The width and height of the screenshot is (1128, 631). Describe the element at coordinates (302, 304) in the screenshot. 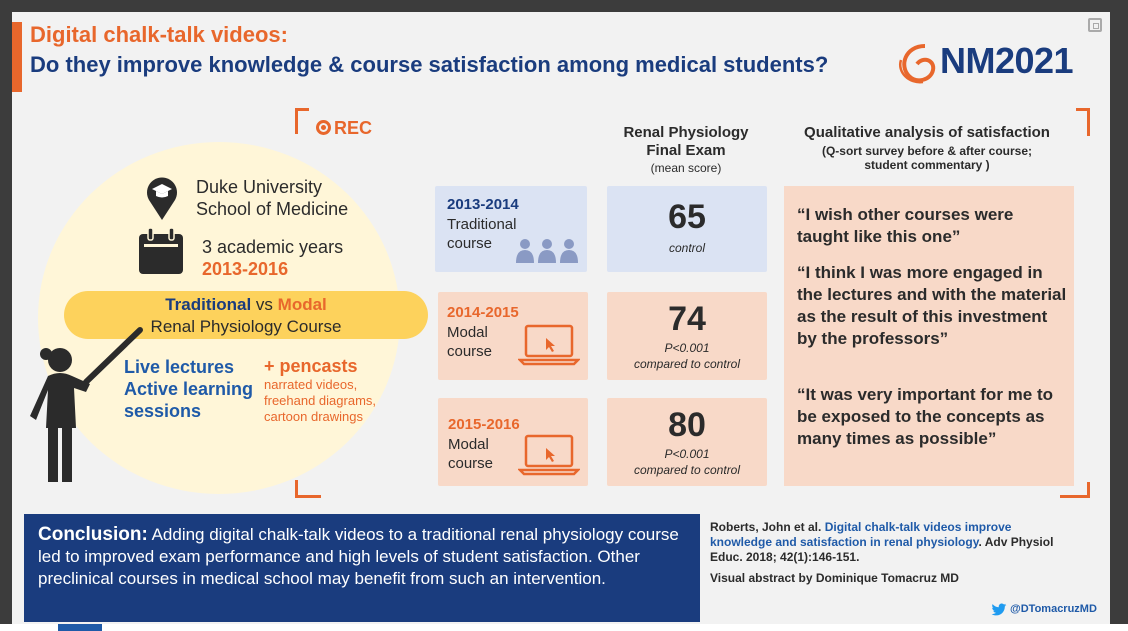

I see `banner-modal: Modal` at that location.